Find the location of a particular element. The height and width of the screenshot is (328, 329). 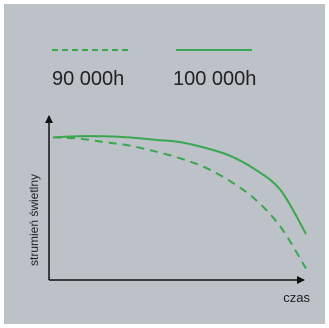

x-axis-label: czas is located at coordinates (296, 297).